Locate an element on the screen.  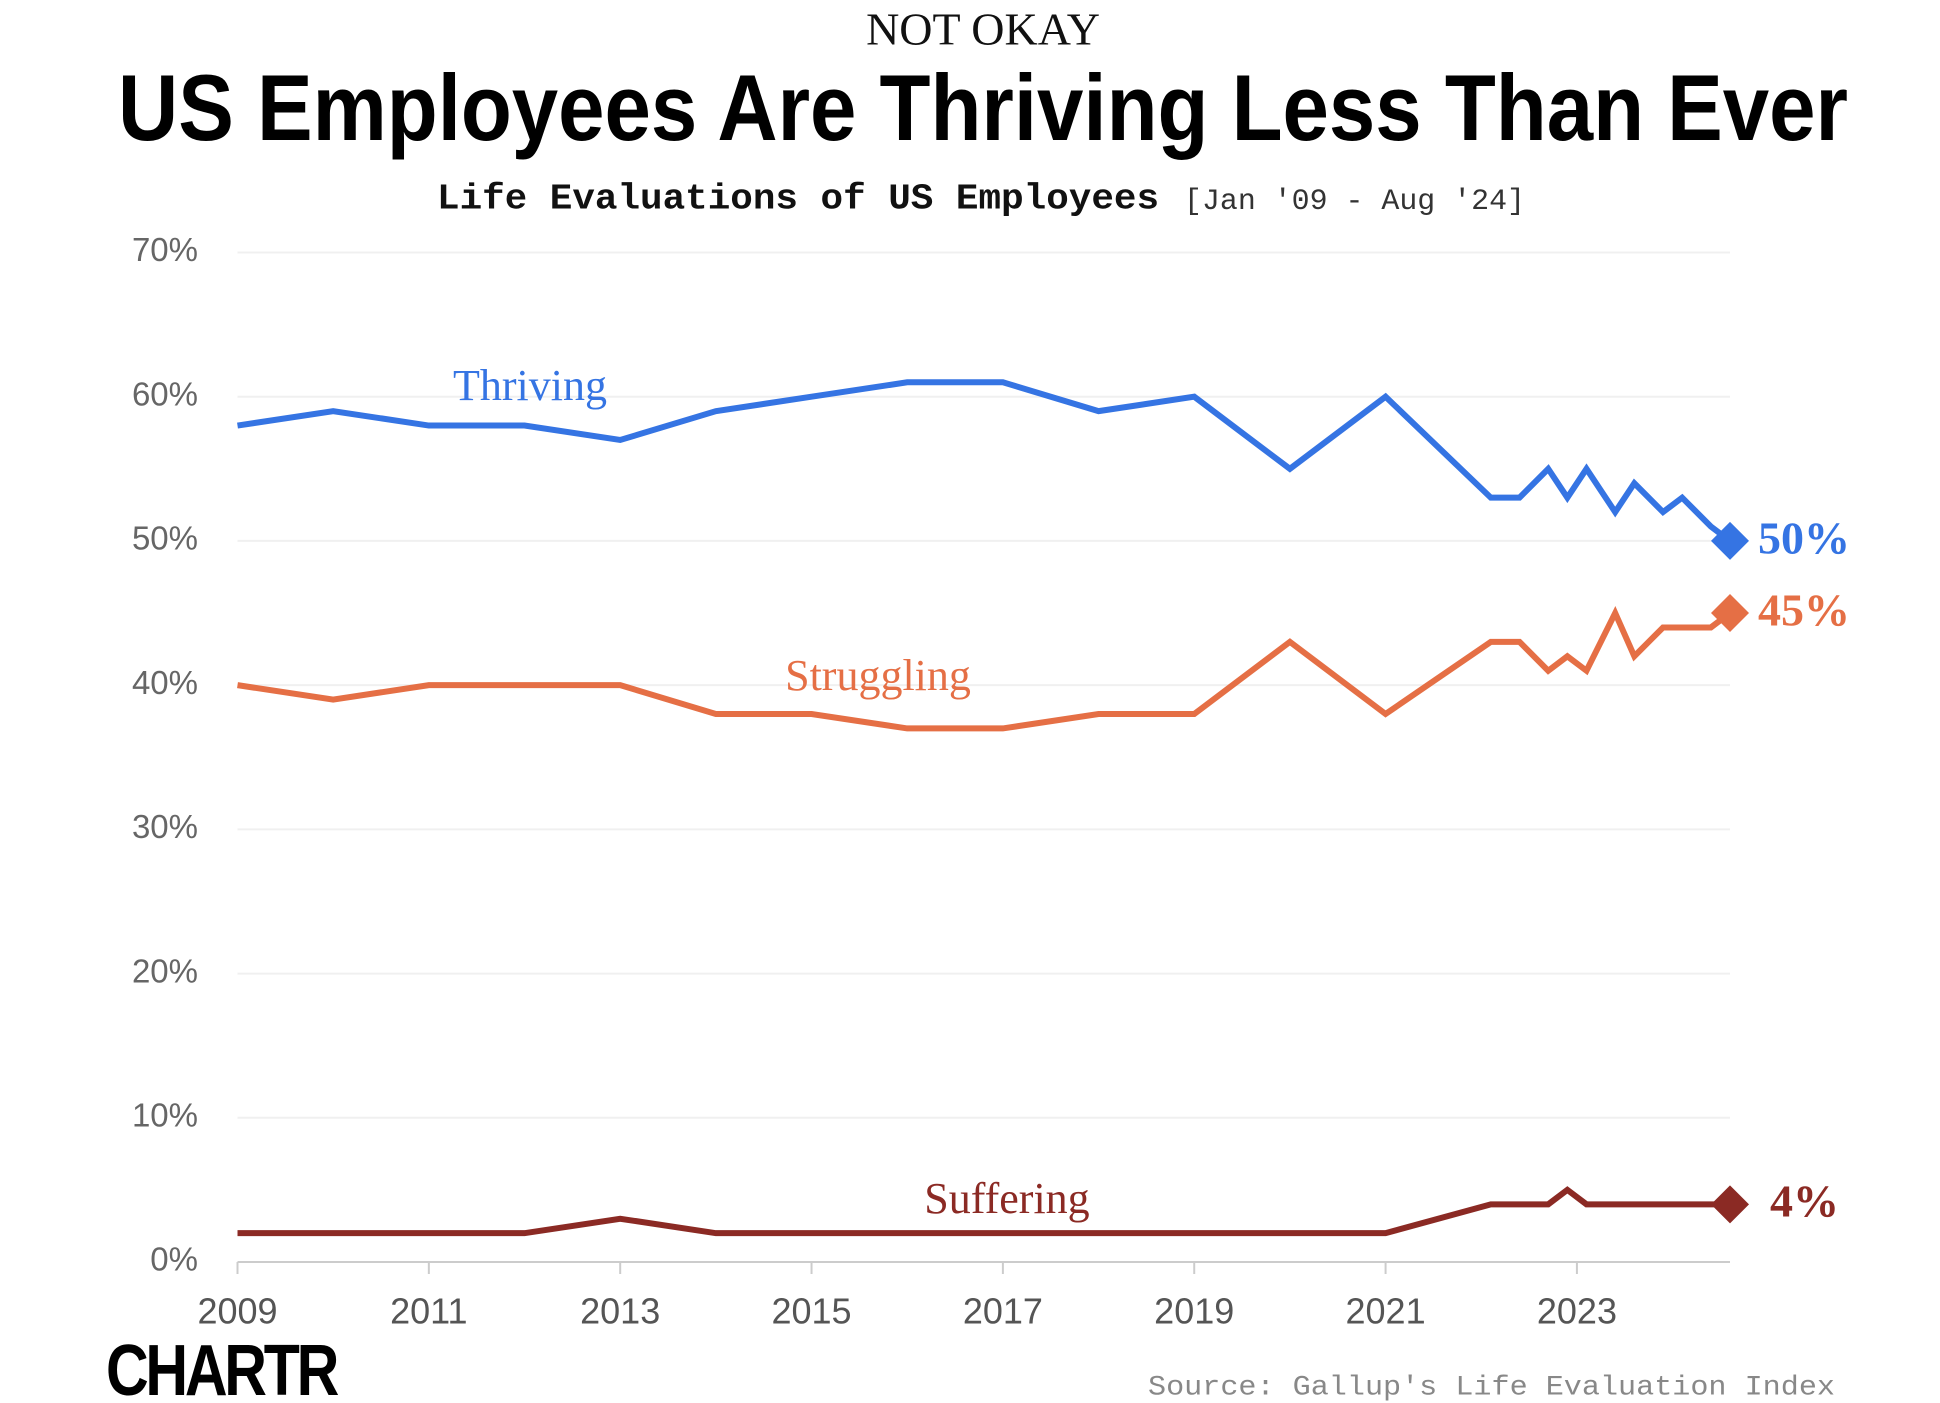
y-tick-label: 0% is located at coordinates (174, 1259).